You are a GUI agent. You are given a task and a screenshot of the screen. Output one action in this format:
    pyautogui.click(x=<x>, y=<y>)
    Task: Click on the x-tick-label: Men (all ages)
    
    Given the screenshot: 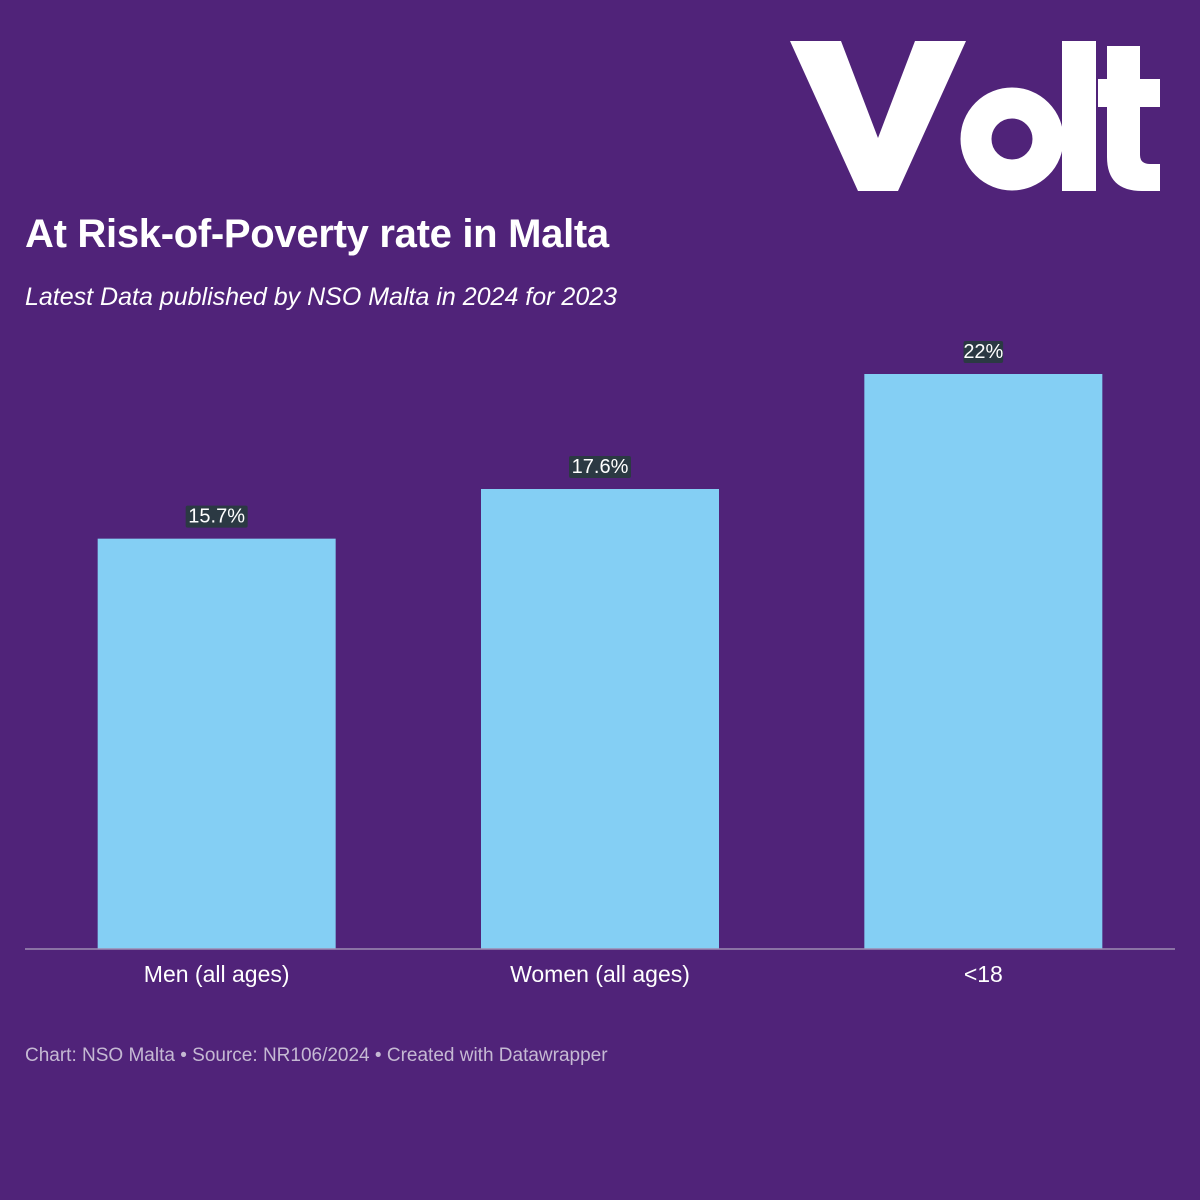 What is the action you would take?
    pyautogui.click(x=217, y=974)
    